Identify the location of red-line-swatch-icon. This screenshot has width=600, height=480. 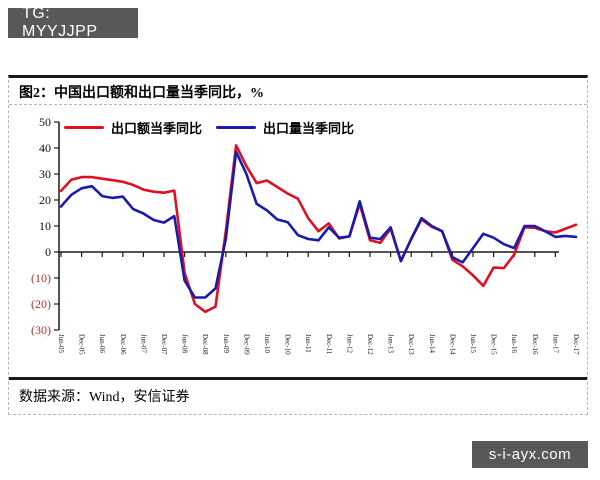
(84, 127).